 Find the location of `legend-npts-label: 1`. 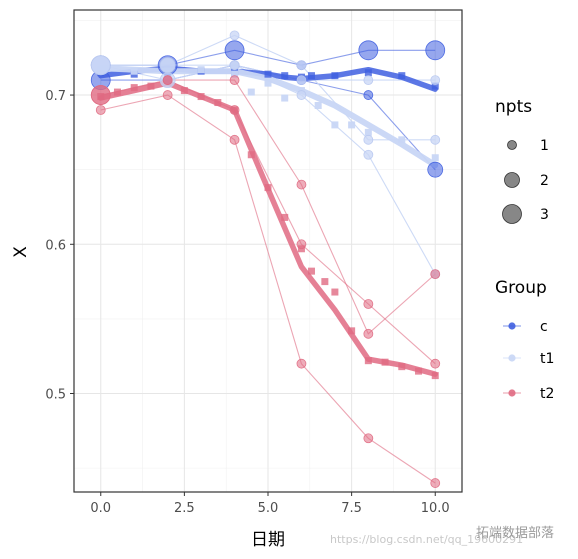

legend-npts-label: 1 is located at coordinates (544, 146).